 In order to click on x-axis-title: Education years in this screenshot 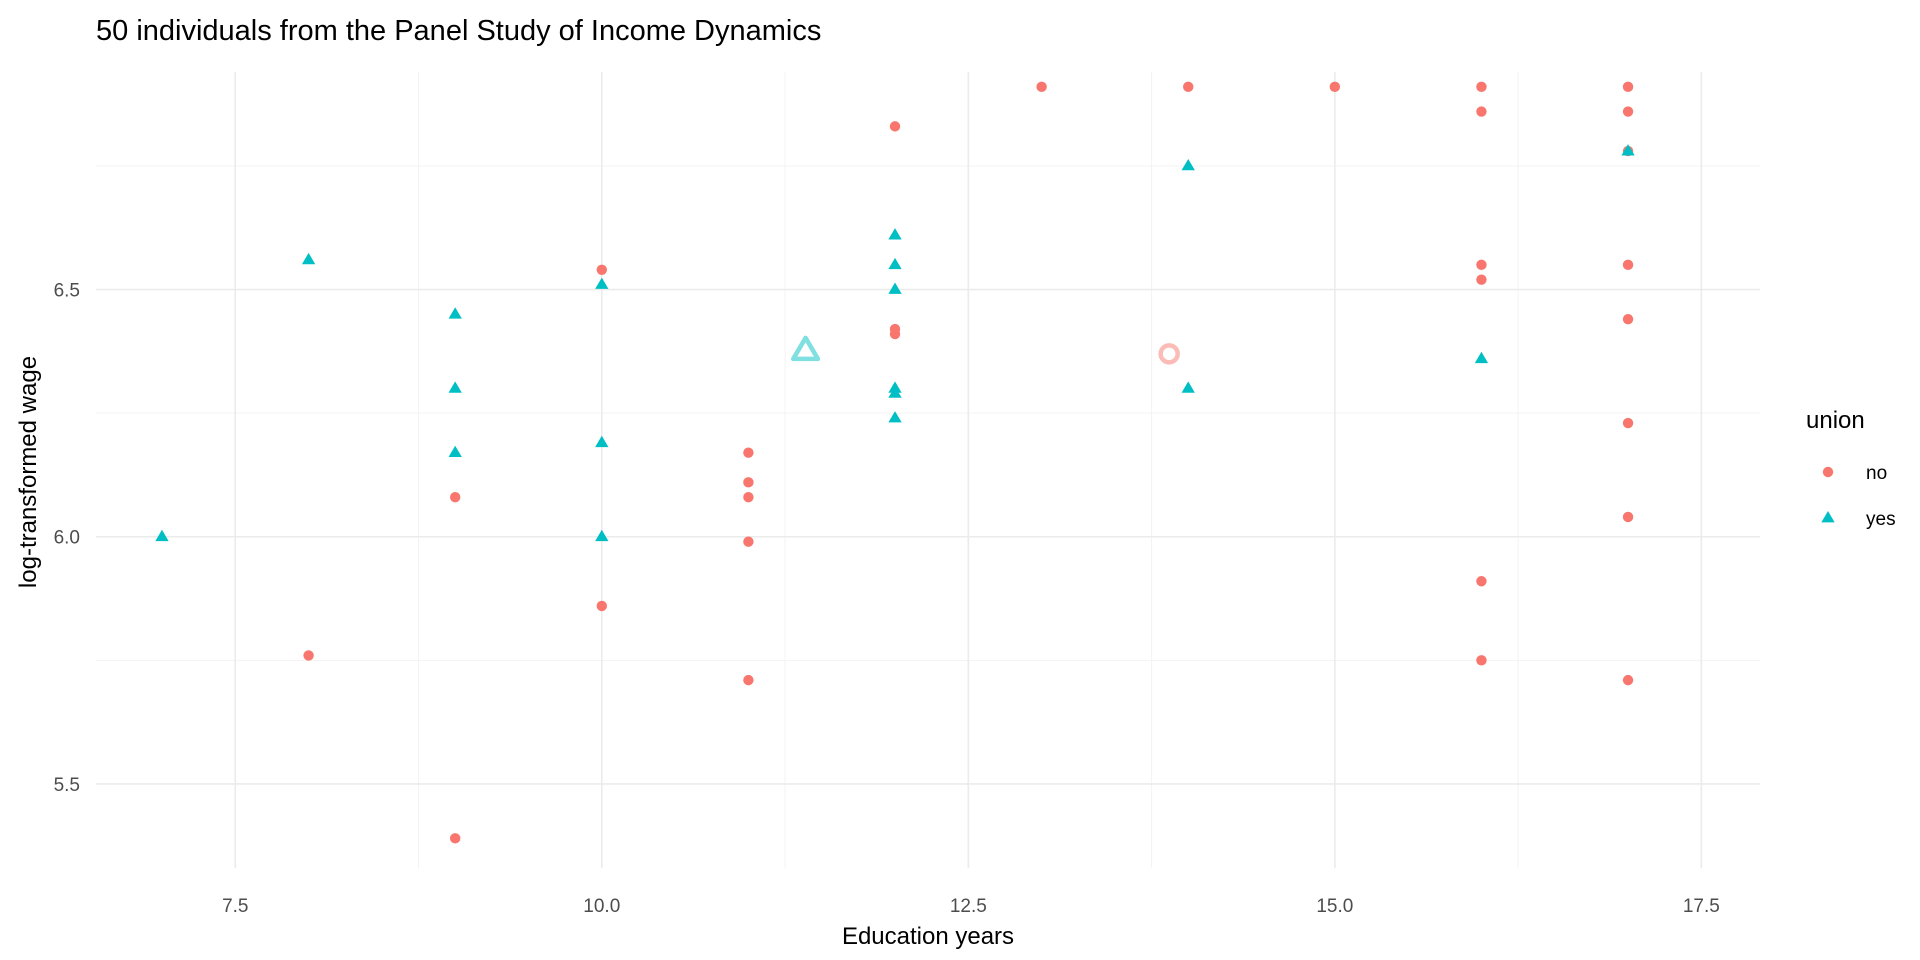, I will do `click(928, 936)`.